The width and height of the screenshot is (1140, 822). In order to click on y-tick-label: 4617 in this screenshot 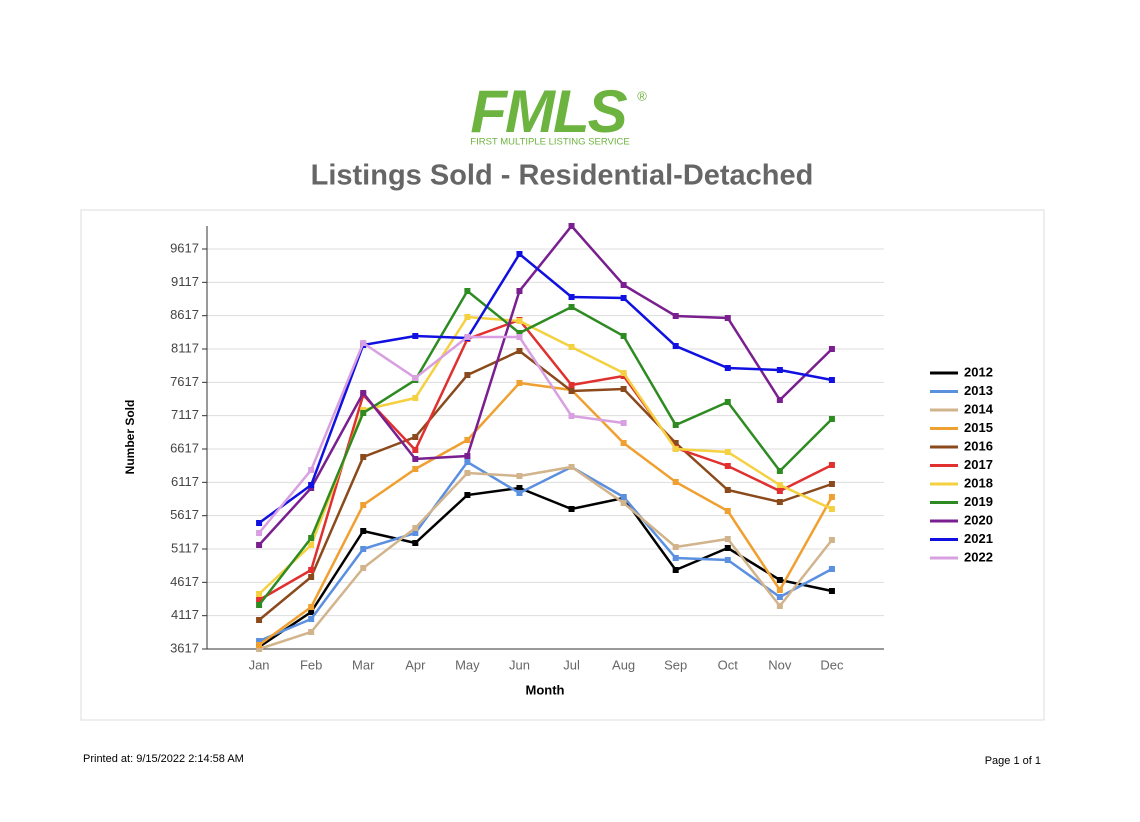, I will do `click(184, 581)`.